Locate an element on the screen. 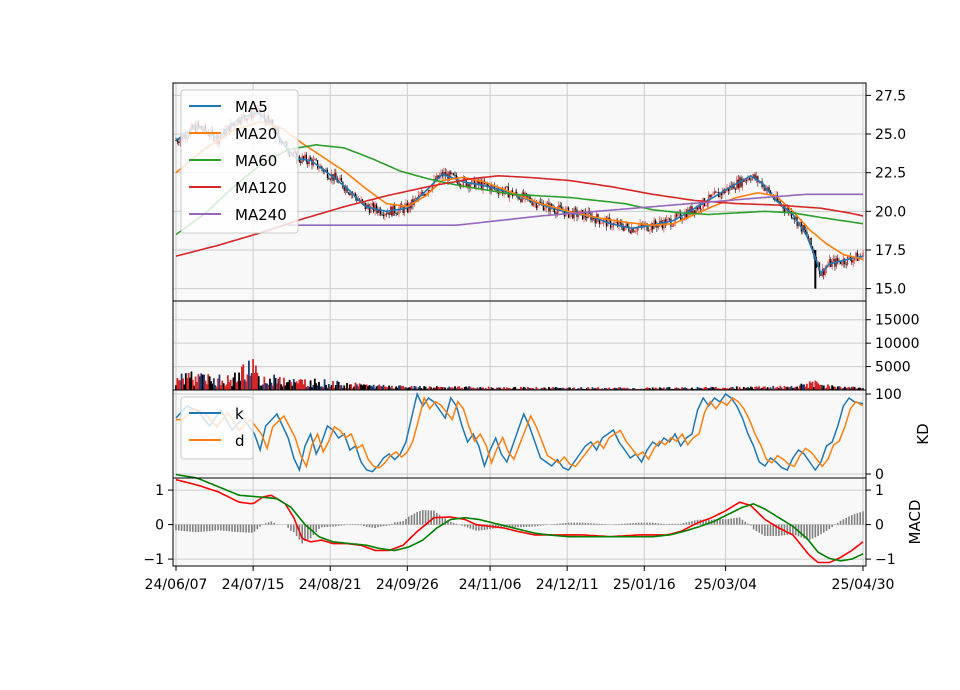  x-tick-label: 24/06/07 is located at coordinates (176, 585).